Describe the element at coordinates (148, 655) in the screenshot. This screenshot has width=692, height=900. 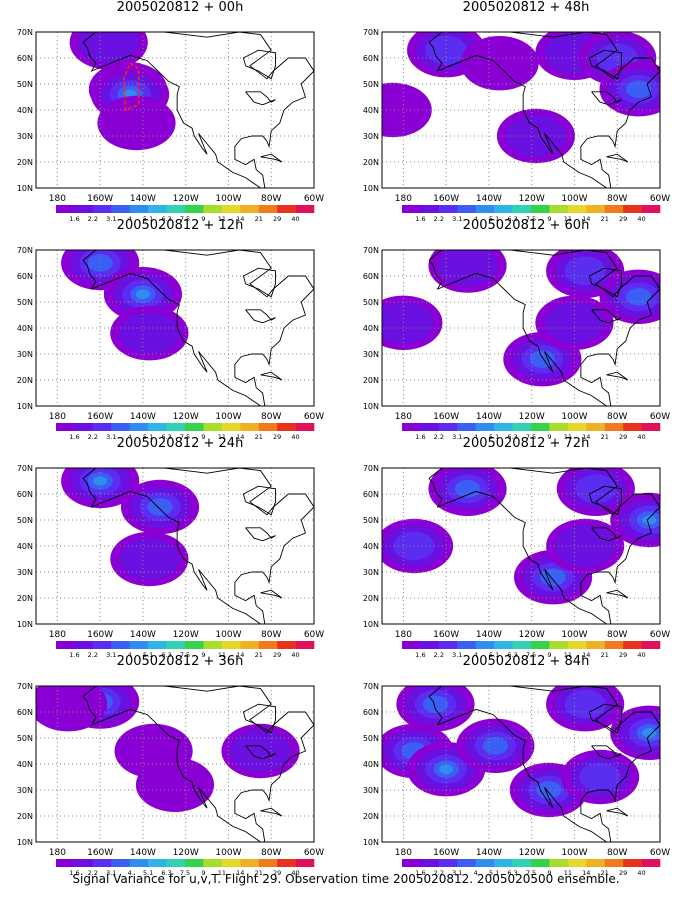
I see `colorbar-label: 5.1` at that location.